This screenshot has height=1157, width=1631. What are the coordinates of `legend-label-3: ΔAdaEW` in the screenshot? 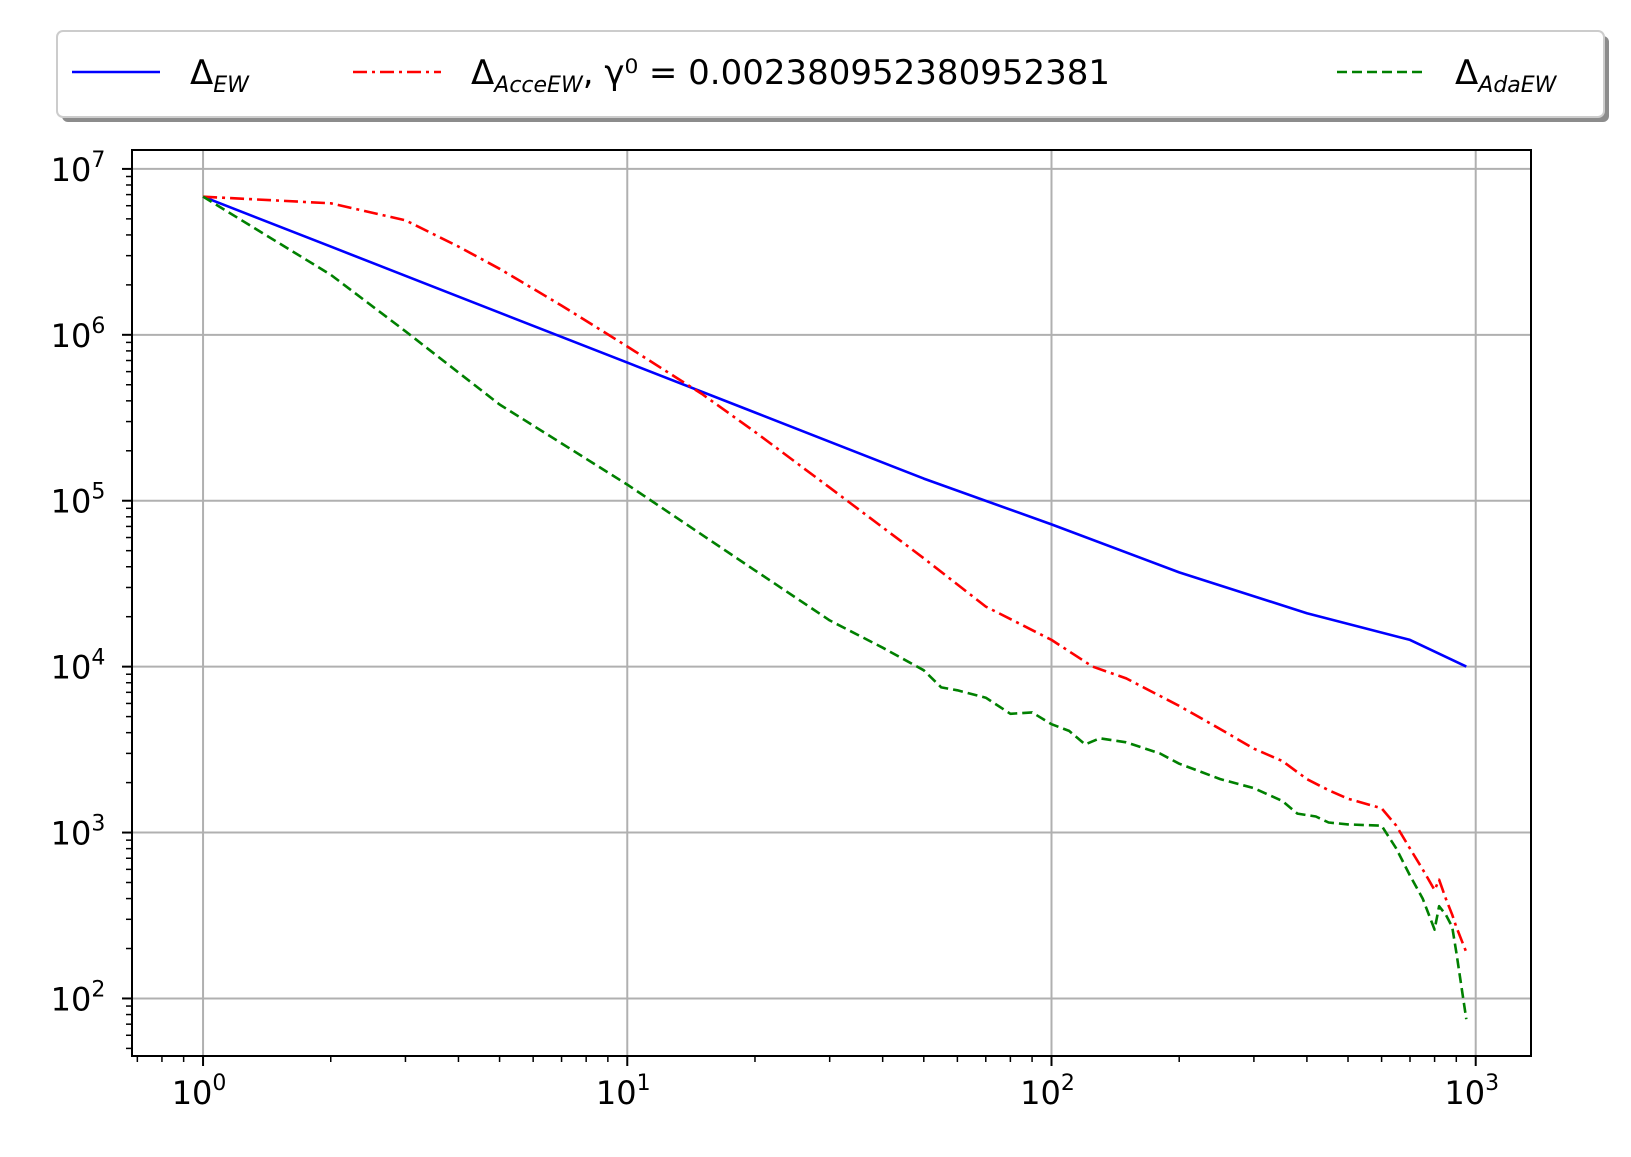 It's located at (1506, 75).